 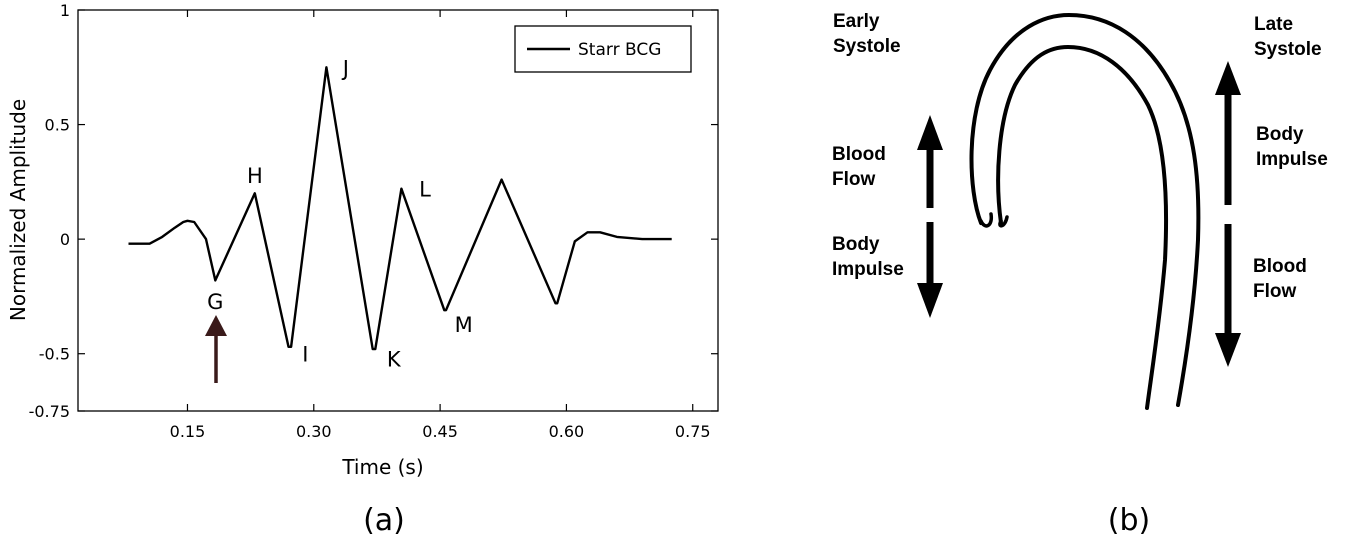 I want to click on left-body-impulse-label: Body Impulse, so click(x=868, y=257).